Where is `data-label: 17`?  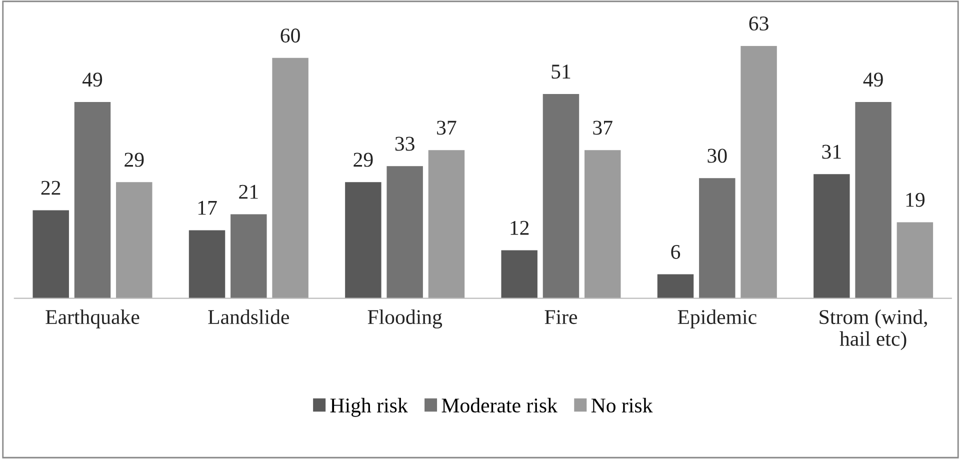
data-label: 17 is located at coordinates (207, 207).